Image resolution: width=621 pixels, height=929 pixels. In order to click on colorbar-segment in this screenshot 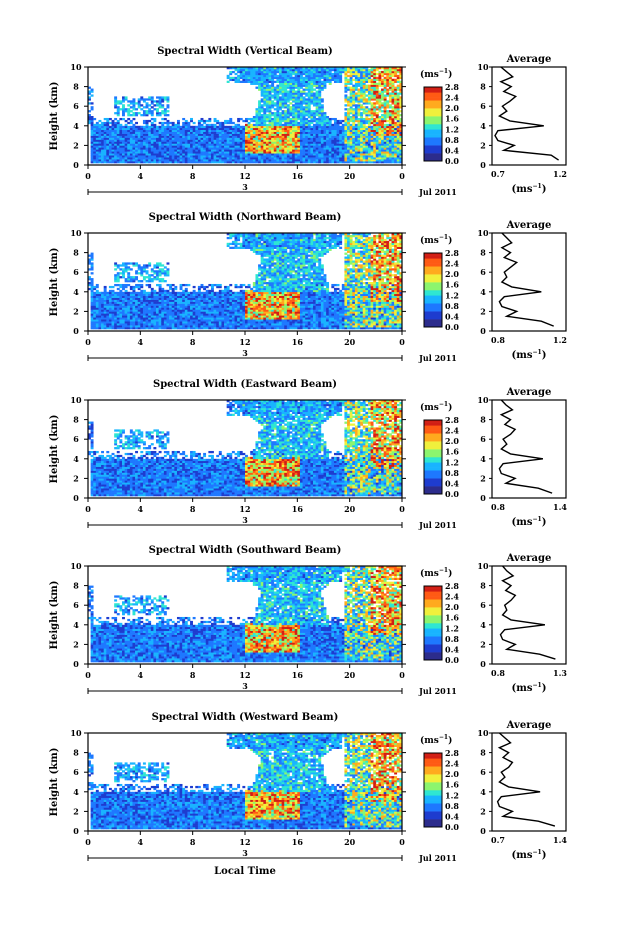, I will do `click(433, 88)`.